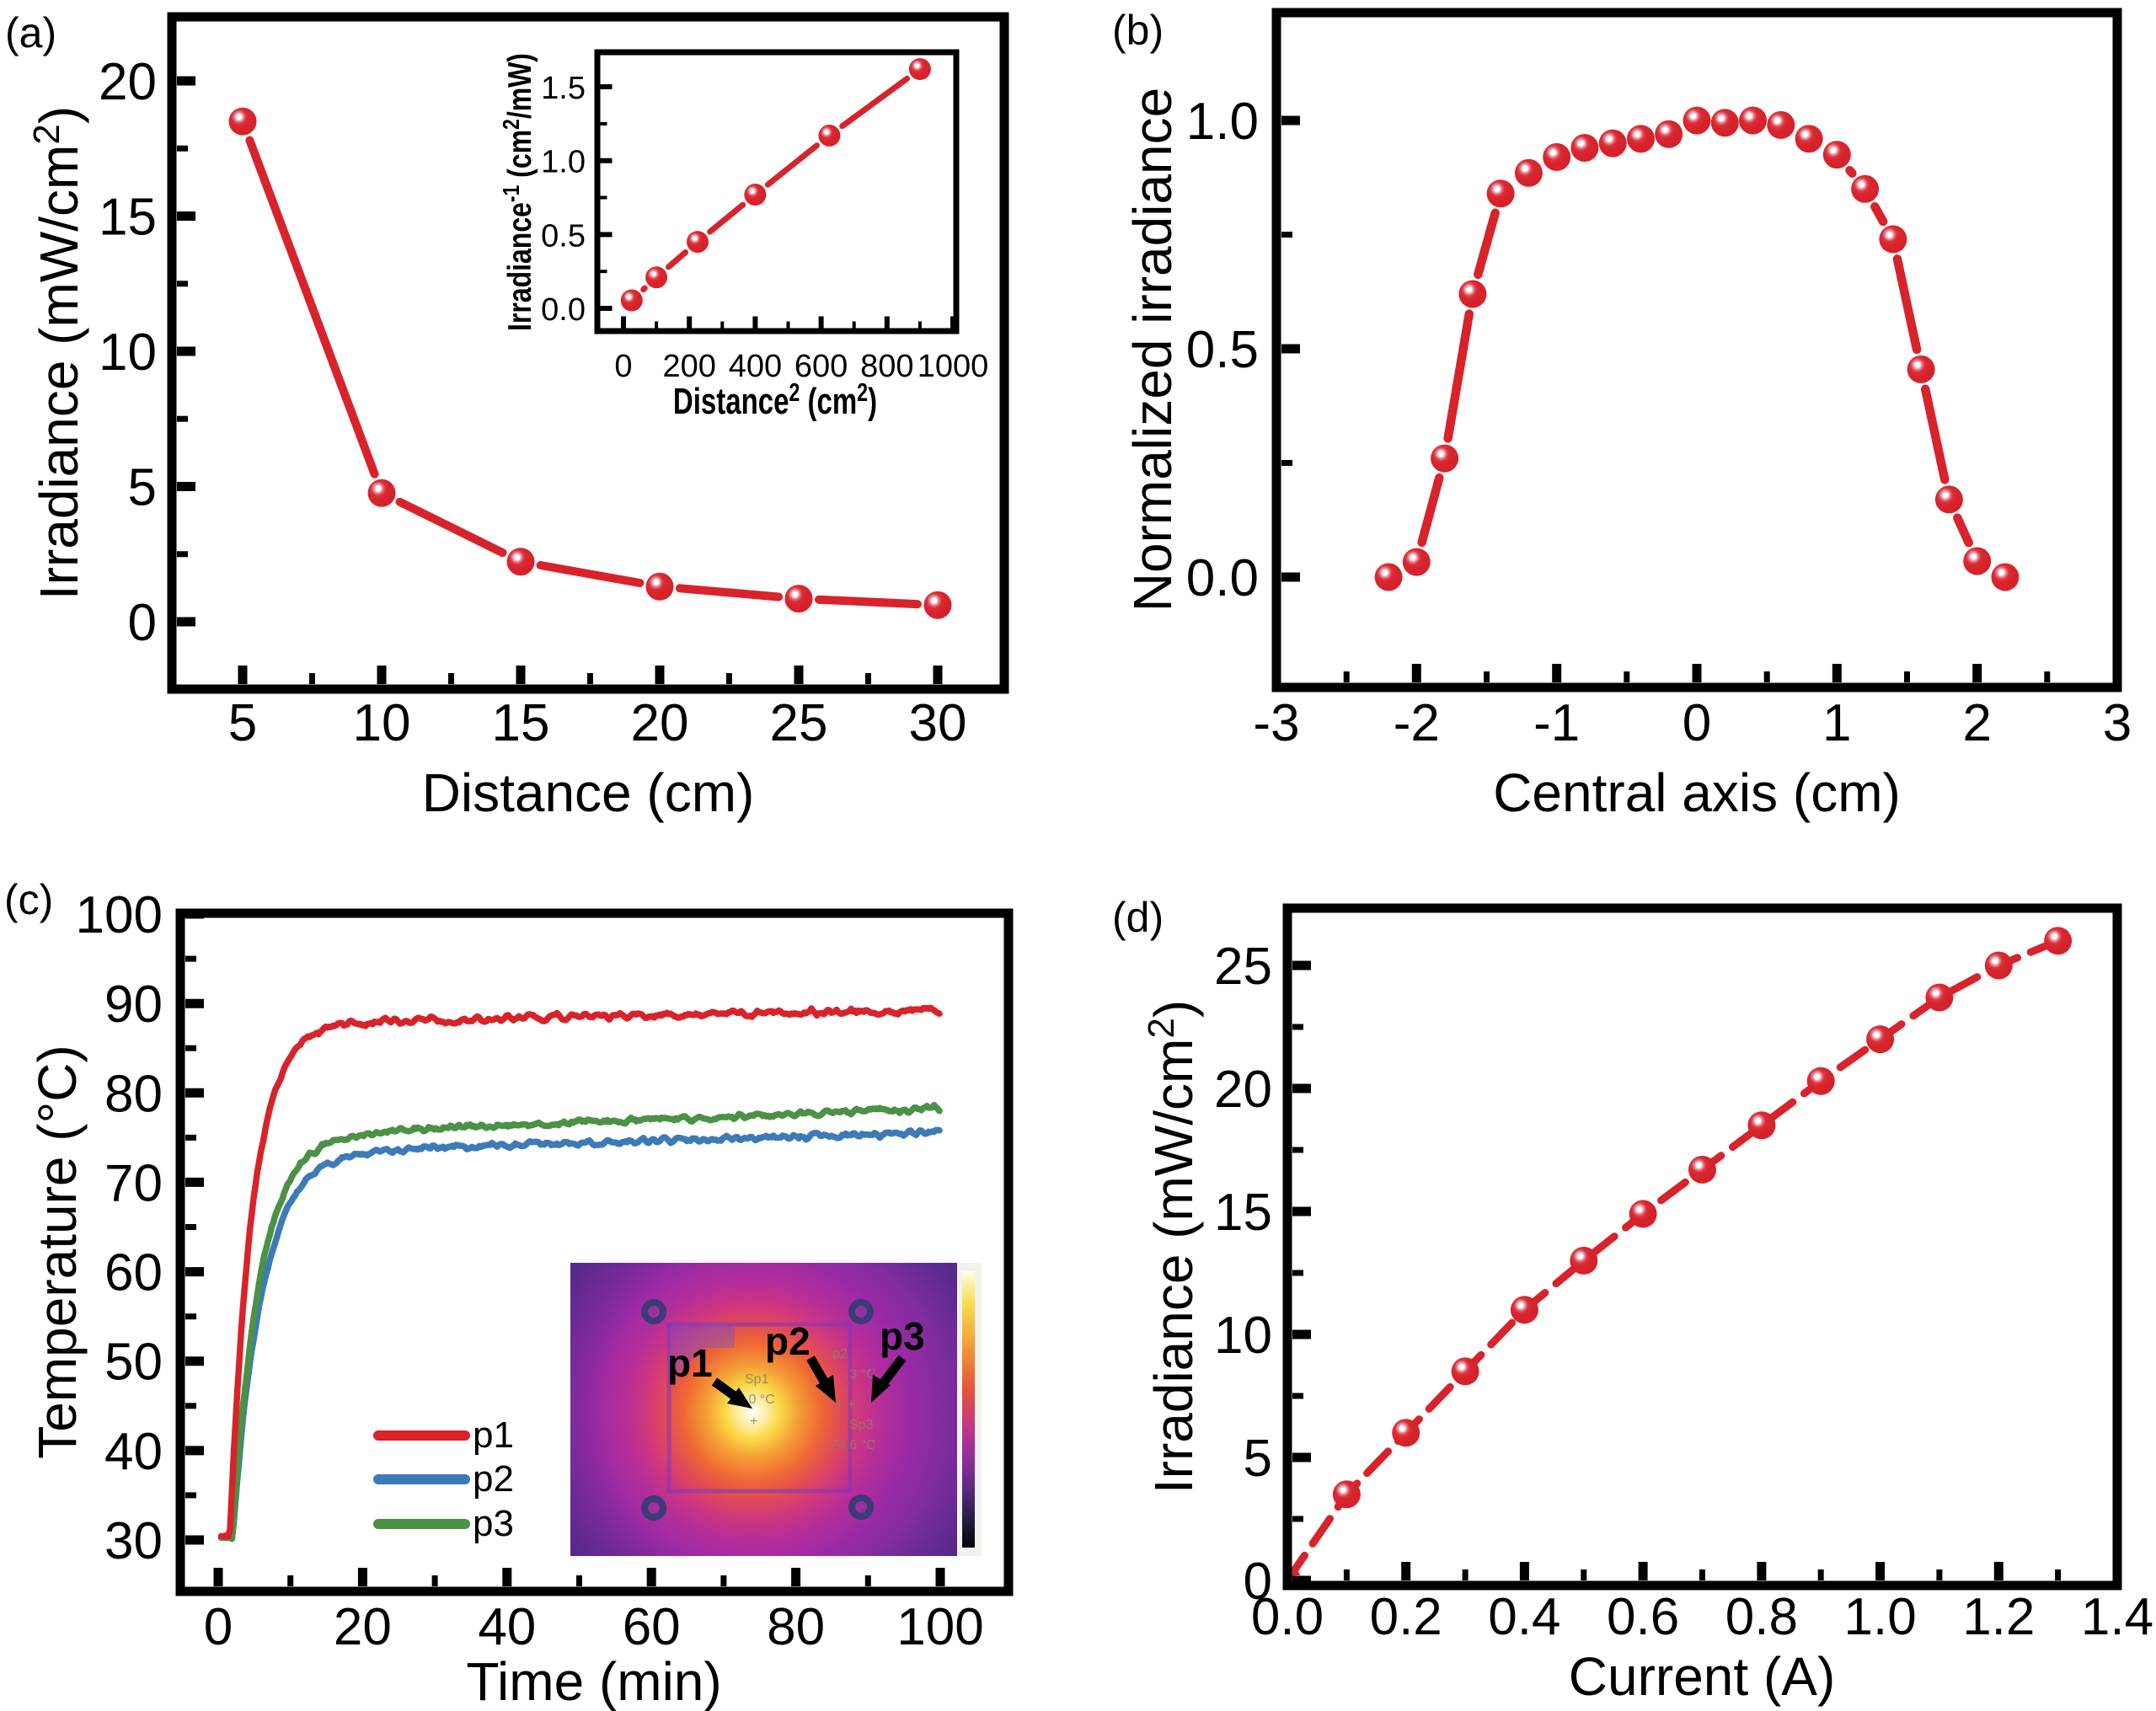 The height and width of the screenshot is (1711, 2156). I want to click on svg-text: Distance2 (cm2), so click(775, 400).